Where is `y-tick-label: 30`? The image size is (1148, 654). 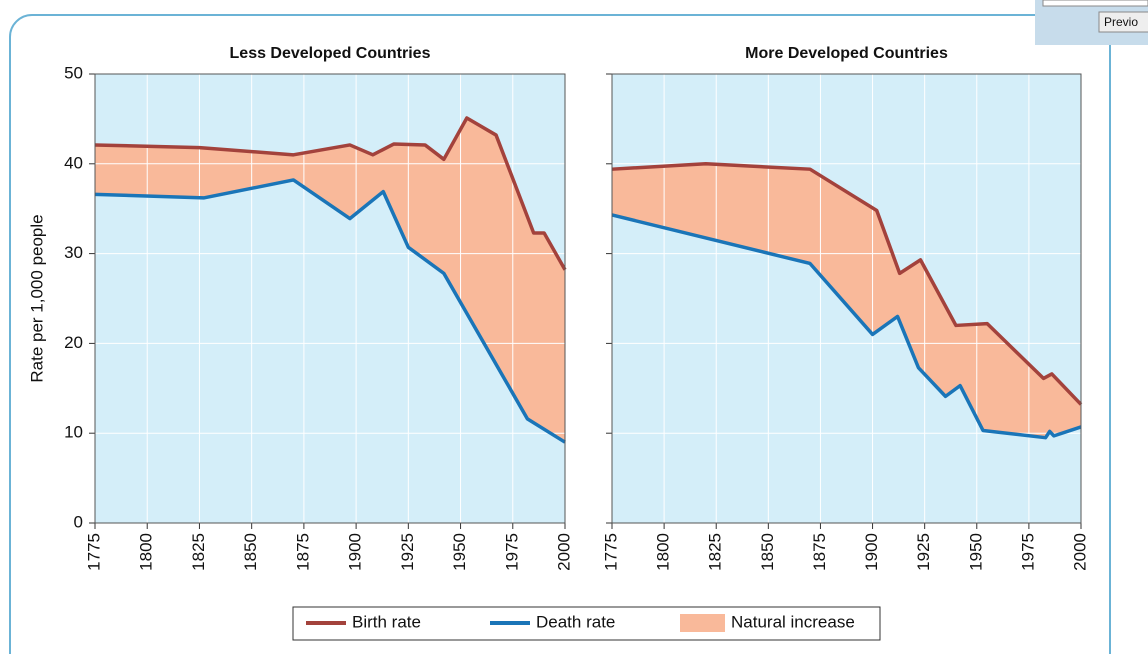
y-tick-label: 30 is located at coordinates (73, 252).